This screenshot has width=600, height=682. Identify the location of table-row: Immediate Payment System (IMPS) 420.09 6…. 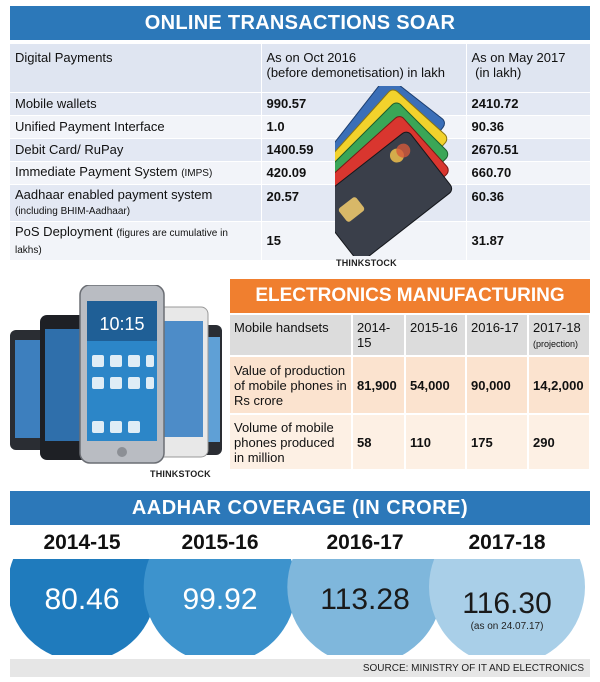
(300, 173).